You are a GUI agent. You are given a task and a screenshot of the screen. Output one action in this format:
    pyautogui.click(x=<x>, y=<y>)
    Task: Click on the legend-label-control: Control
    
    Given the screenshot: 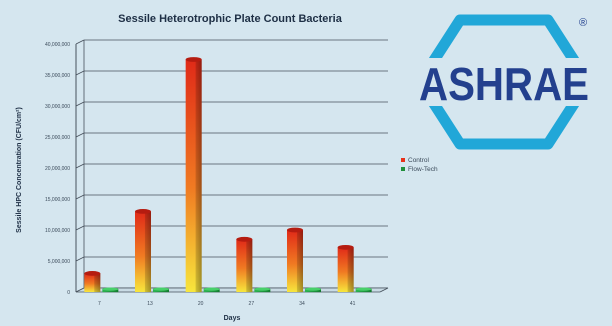 What is the action you would take?
    pyautogui.click(x=419, y=160)
    